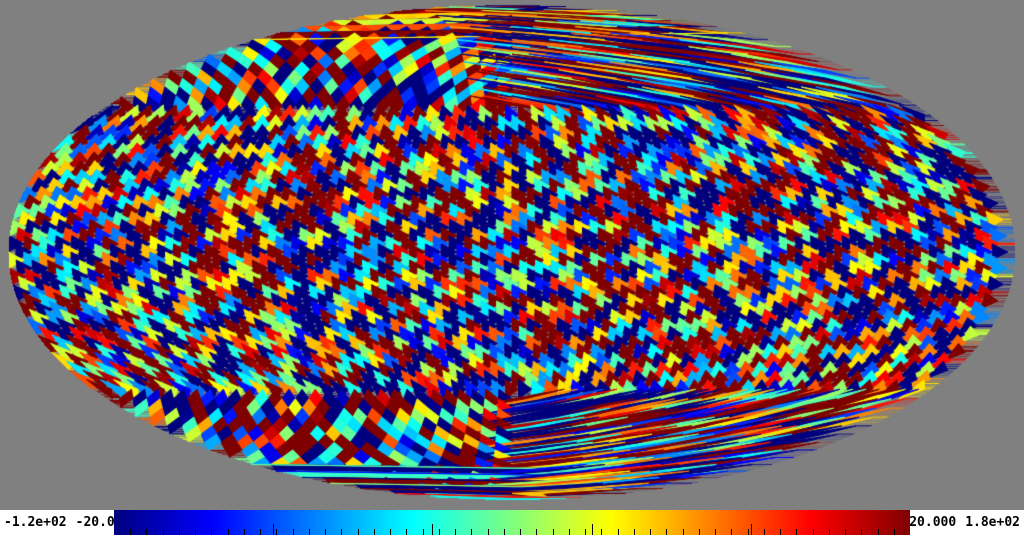 The image size is (1024, 535). I want to click on colorbar-gradient, so click(512, 522).